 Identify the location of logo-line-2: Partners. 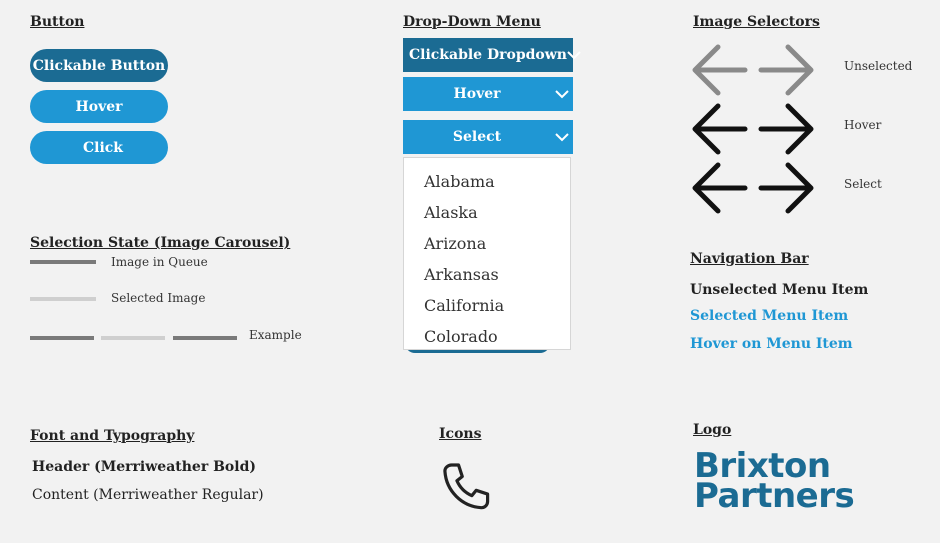
(774, 496).